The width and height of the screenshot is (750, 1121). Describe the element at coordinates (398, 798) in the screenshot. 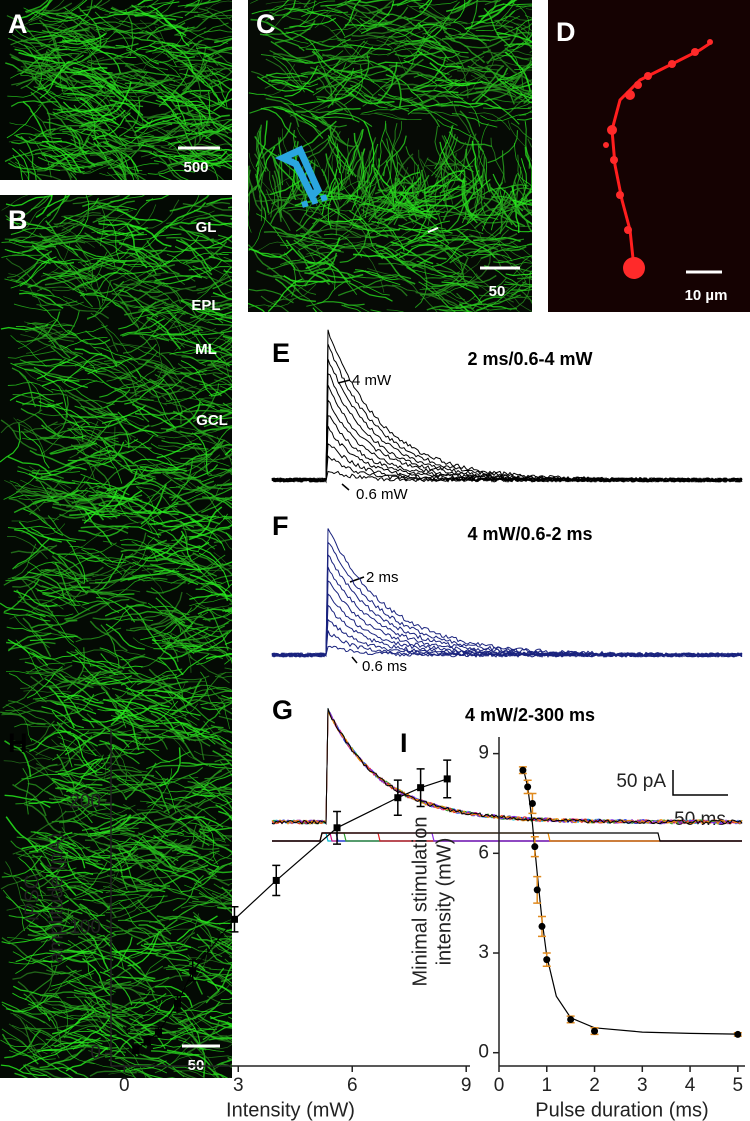

I see `point` at that location.